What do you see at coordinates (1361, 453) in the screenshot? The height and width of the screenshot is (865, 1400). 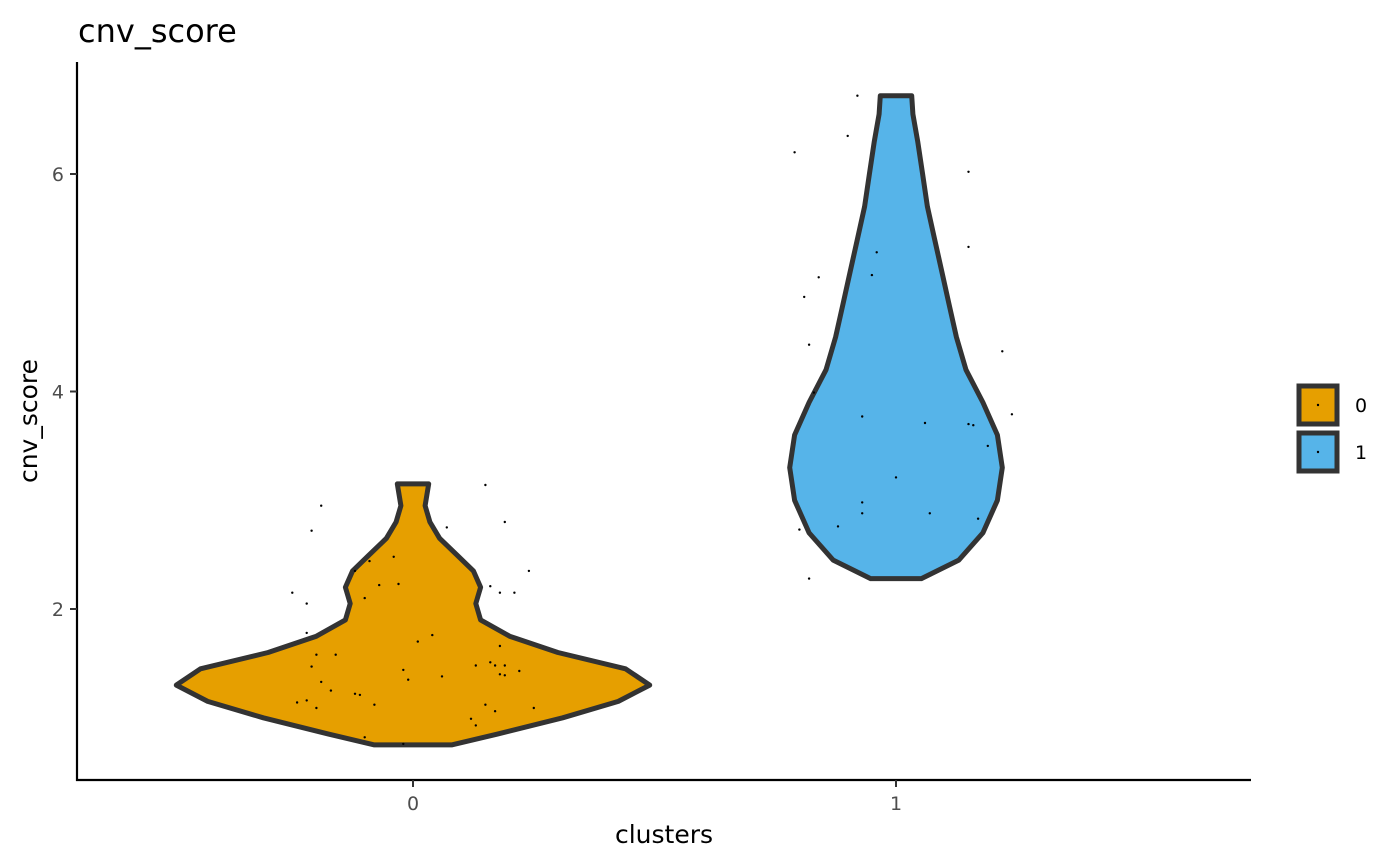 I see `legend-label-1: 1` at bounding box center [1361, 453].